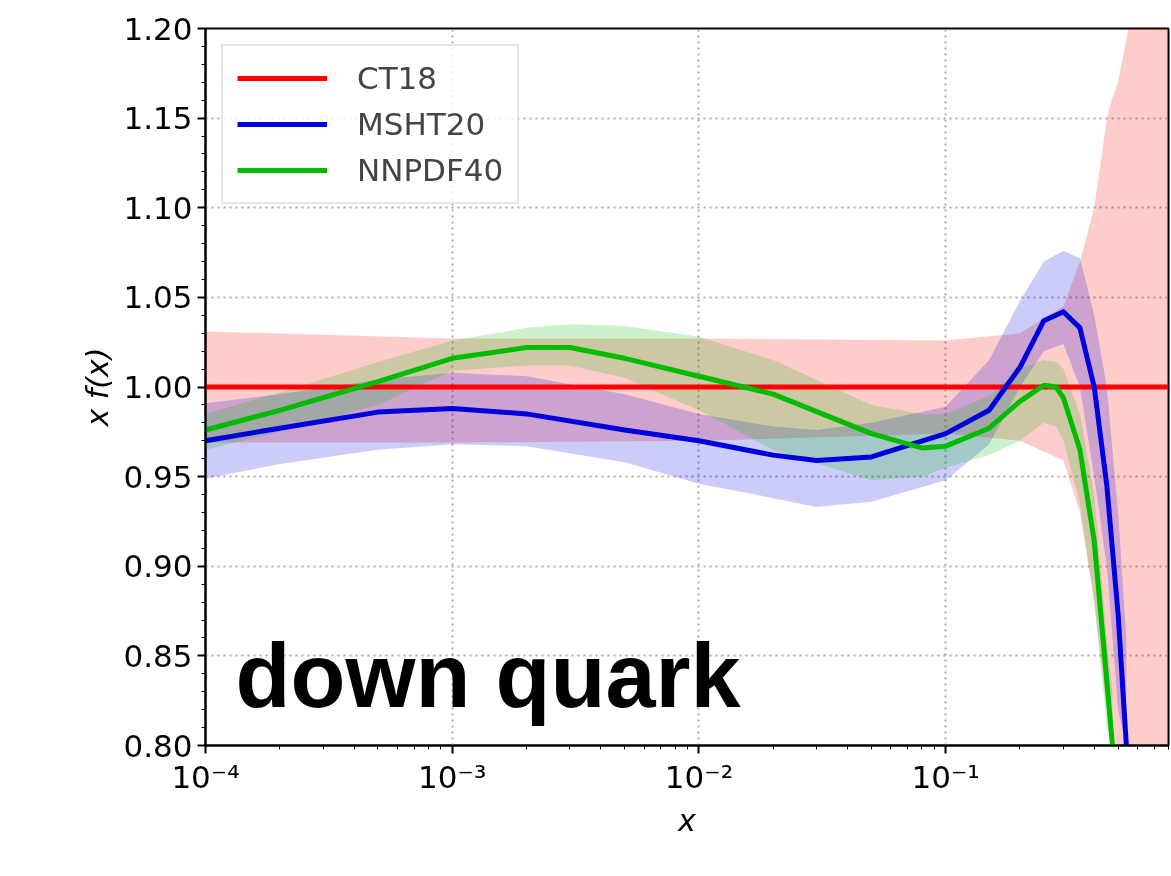 This screenshot has height=876, width=1171. What do you see at coordinates (158, 476) in the screenshot?
I see `y-tick-label: 0.95` at bounding box center [158, 476].